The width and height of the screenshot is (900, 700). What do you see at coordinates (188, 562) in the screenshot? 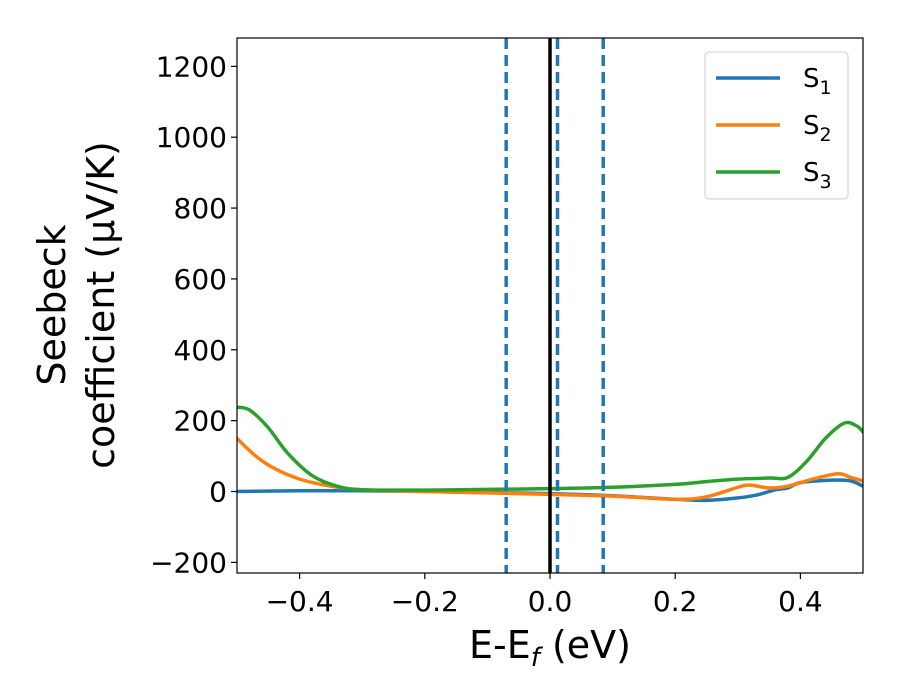
I see `y-tick-label: −200` at bounding box center [188, 562].